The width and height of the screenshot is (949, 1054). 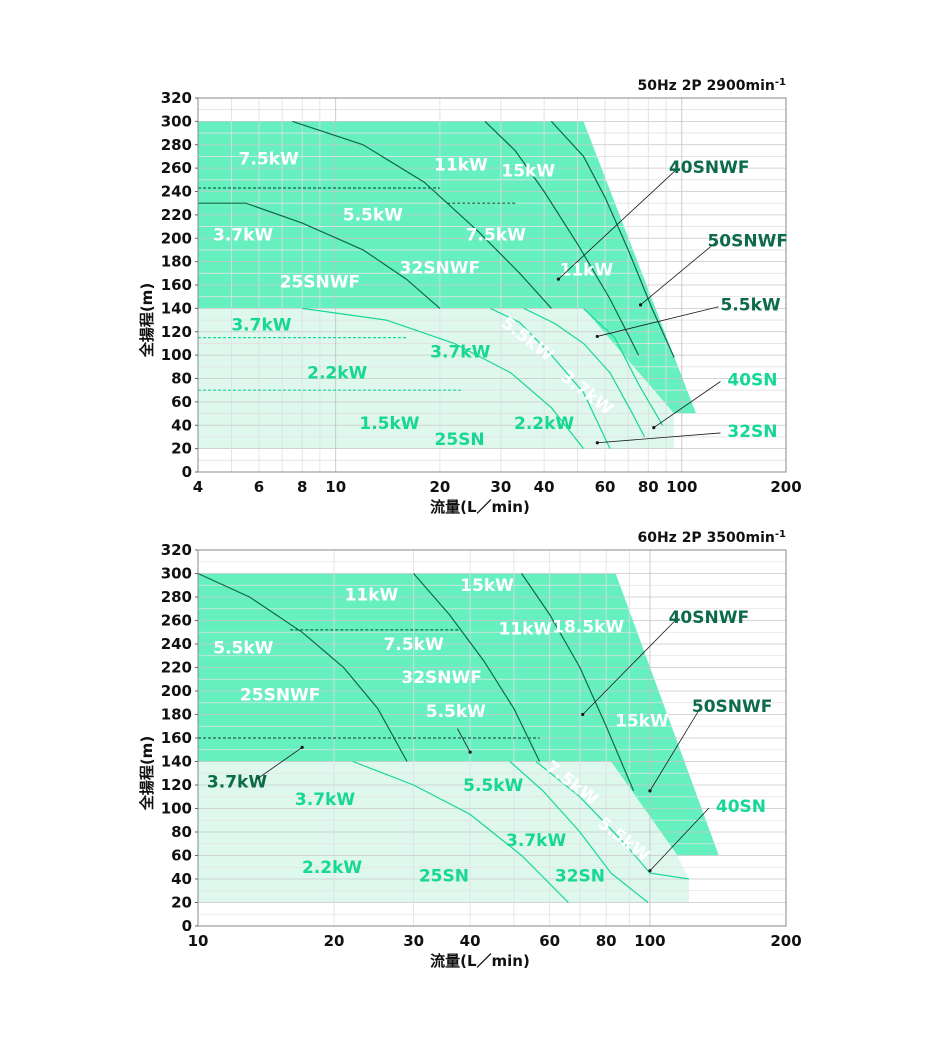 I want to click on y-tick-label: 100, so click(x=176, y=809).